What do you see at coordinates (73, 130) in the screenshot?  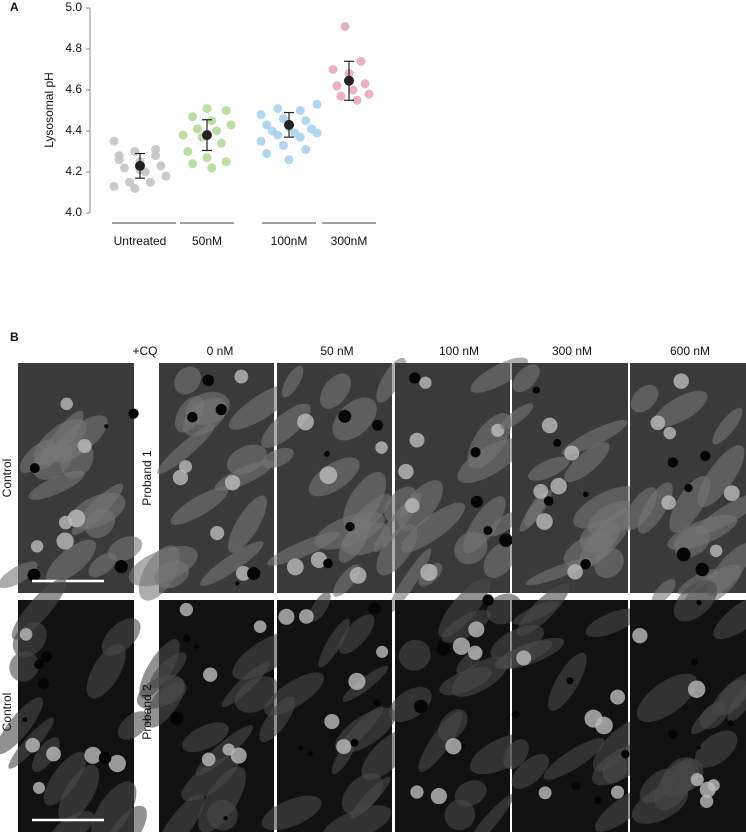 I see `y-tick-label: 4.4` at bounding box center [73, 130].